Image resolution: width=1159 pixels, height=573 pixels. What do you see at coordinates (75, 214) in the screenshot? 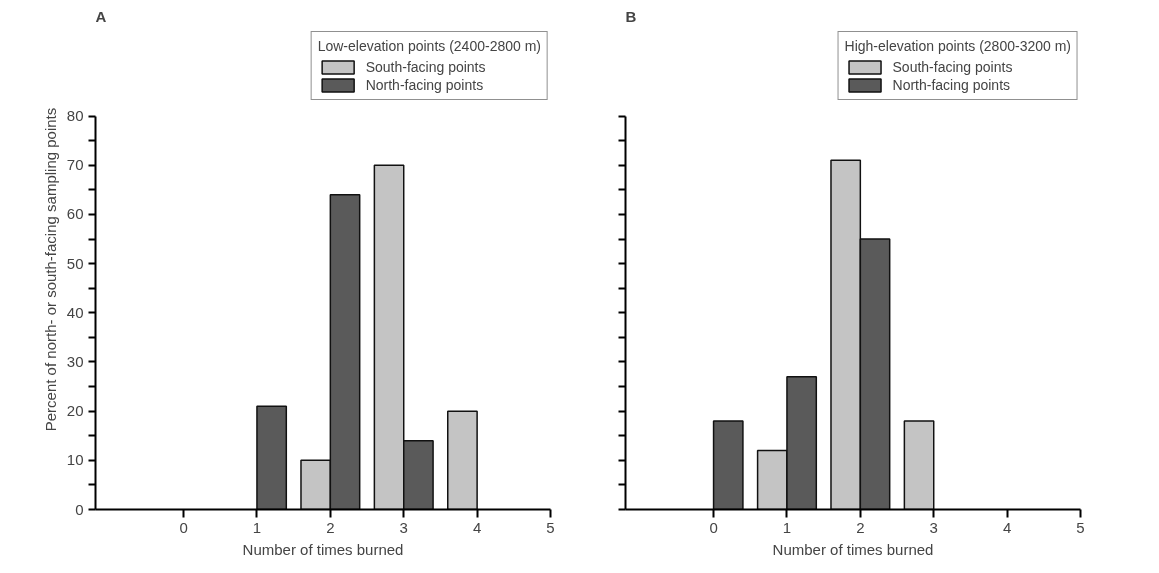
I see `y-tick-label: 60` at bounding box center [75, 214].